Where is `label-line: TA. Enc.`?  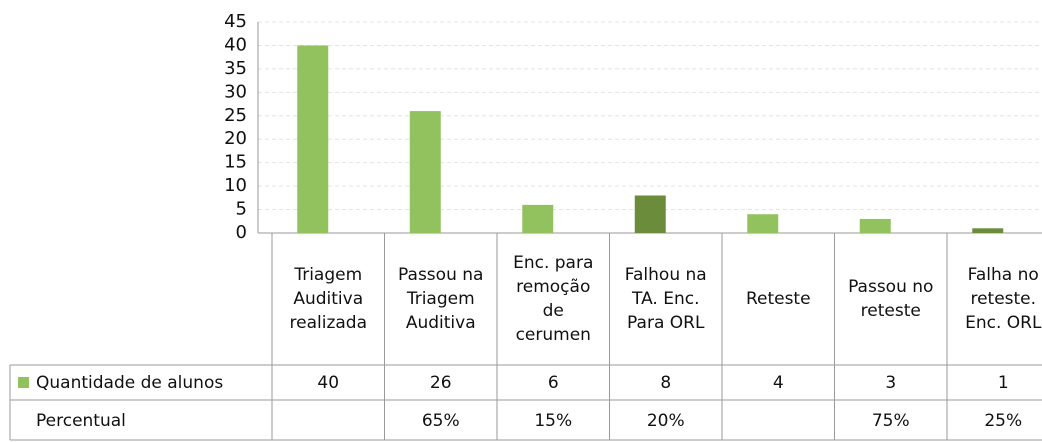 label-line: TA. Enc. is located at coordinates (665, 299).